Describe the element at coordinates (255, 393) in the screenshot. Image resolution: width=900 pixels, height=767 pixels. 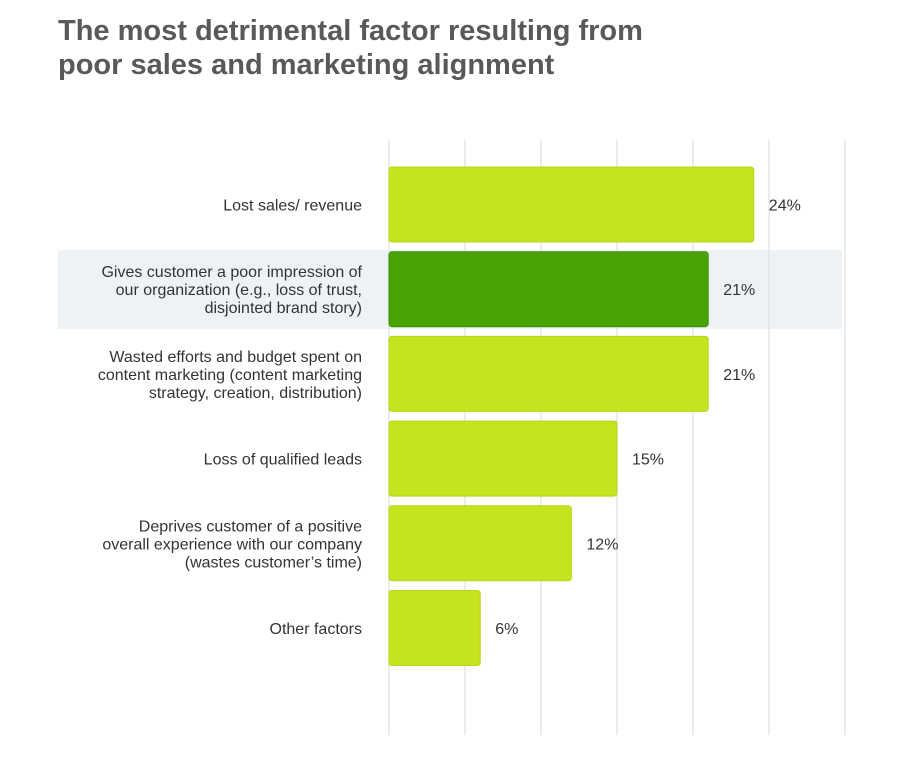
I see `category-label-line: strategy, creation, distribution)` at that location.